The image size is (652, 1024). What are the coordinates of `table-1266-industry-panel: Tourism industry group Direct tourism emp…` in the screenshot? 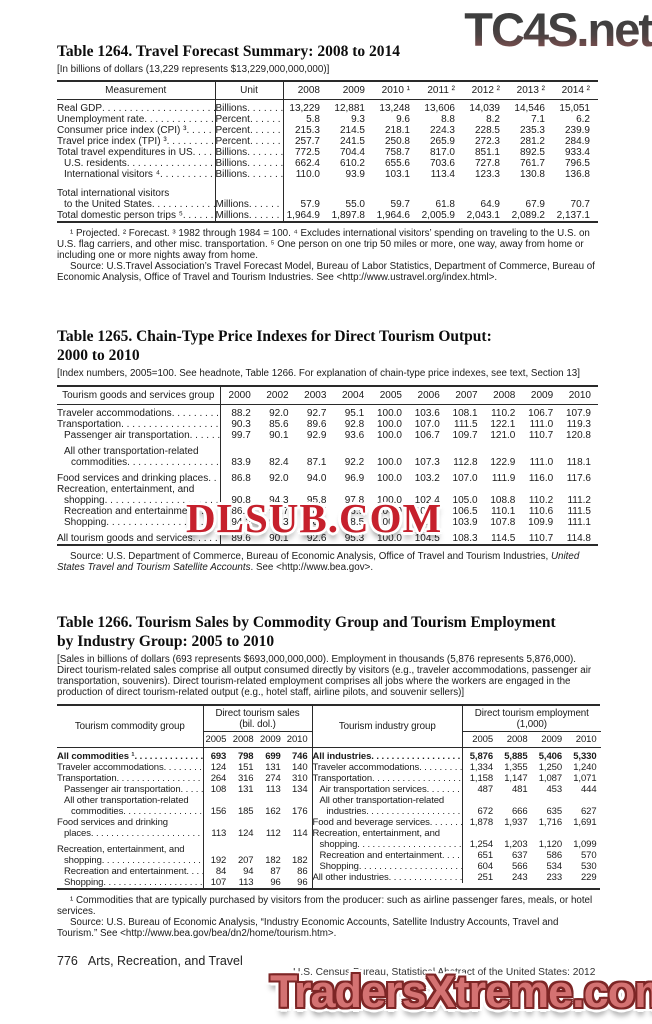 It's located at (456, 794).